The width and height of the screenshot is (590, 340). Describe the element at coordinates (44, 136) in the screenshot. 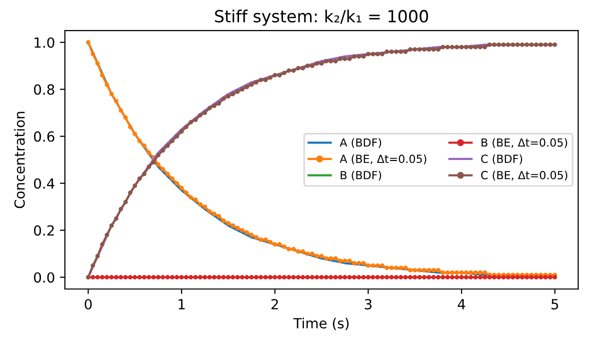

I see `y-tick-label: 0.6` at that location.